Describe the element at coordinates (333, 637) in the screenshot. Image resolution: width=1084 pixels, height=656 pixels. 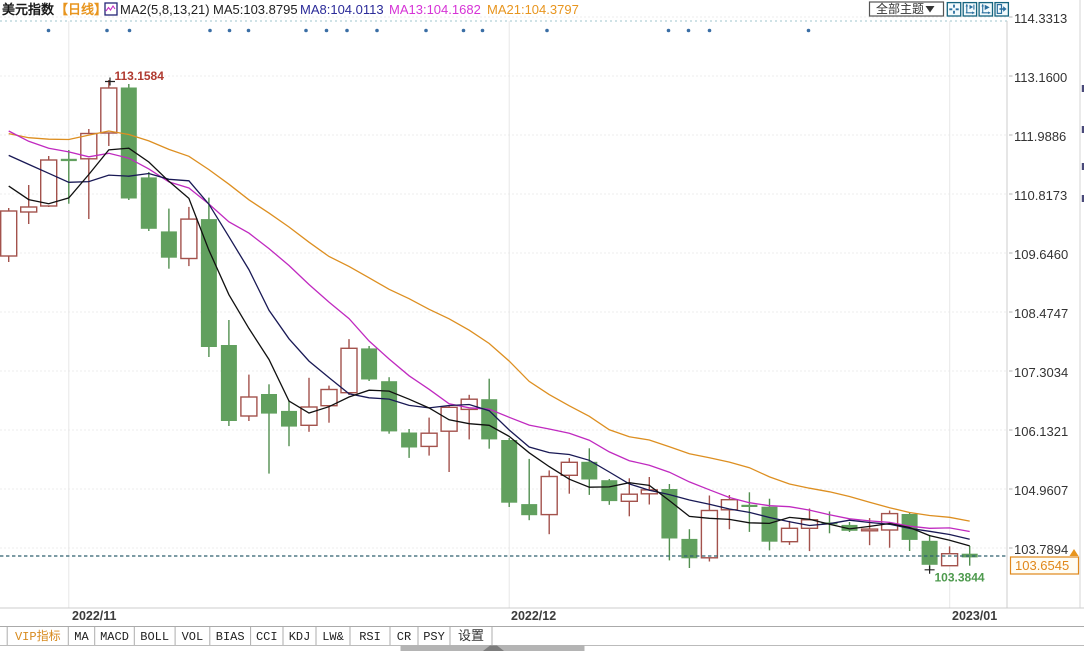
I see `svg-text: LW&` at that location.